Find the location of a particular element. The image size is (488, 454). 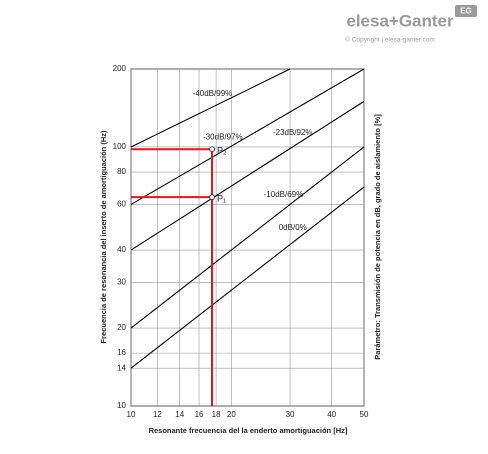

x-tick-label: 40 is located at coordinates (331, 414).